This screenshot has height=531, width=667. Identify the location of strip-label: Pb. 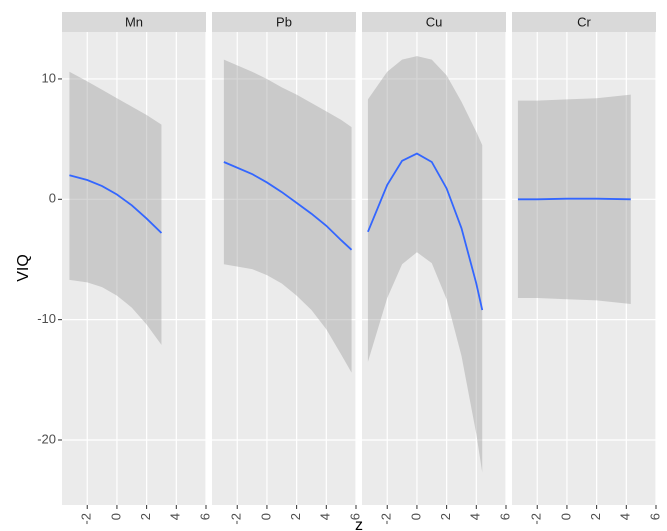
(284, 21).